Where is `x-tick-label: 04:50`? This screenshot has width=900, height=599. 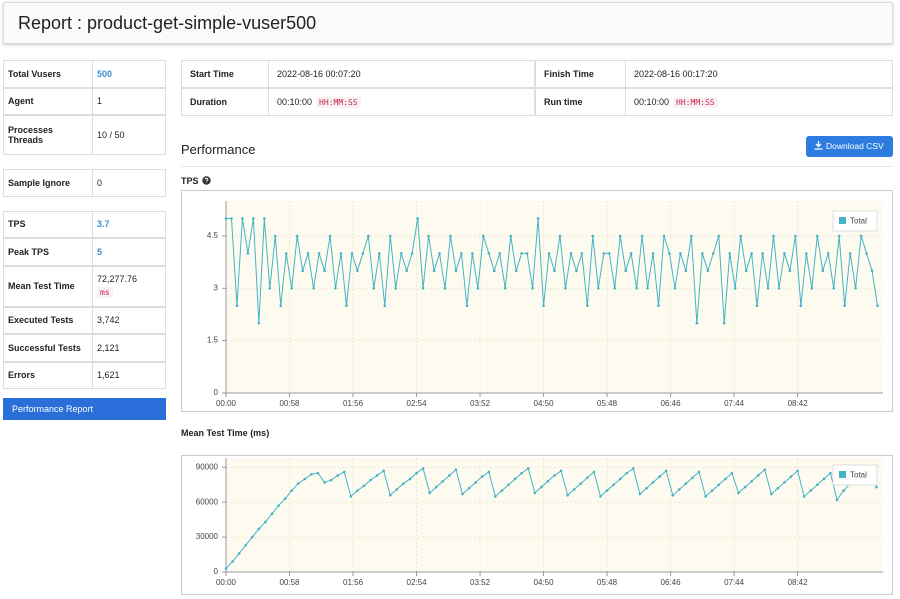 x-tick-label: 04:50 is located at coordinates (544, 582).